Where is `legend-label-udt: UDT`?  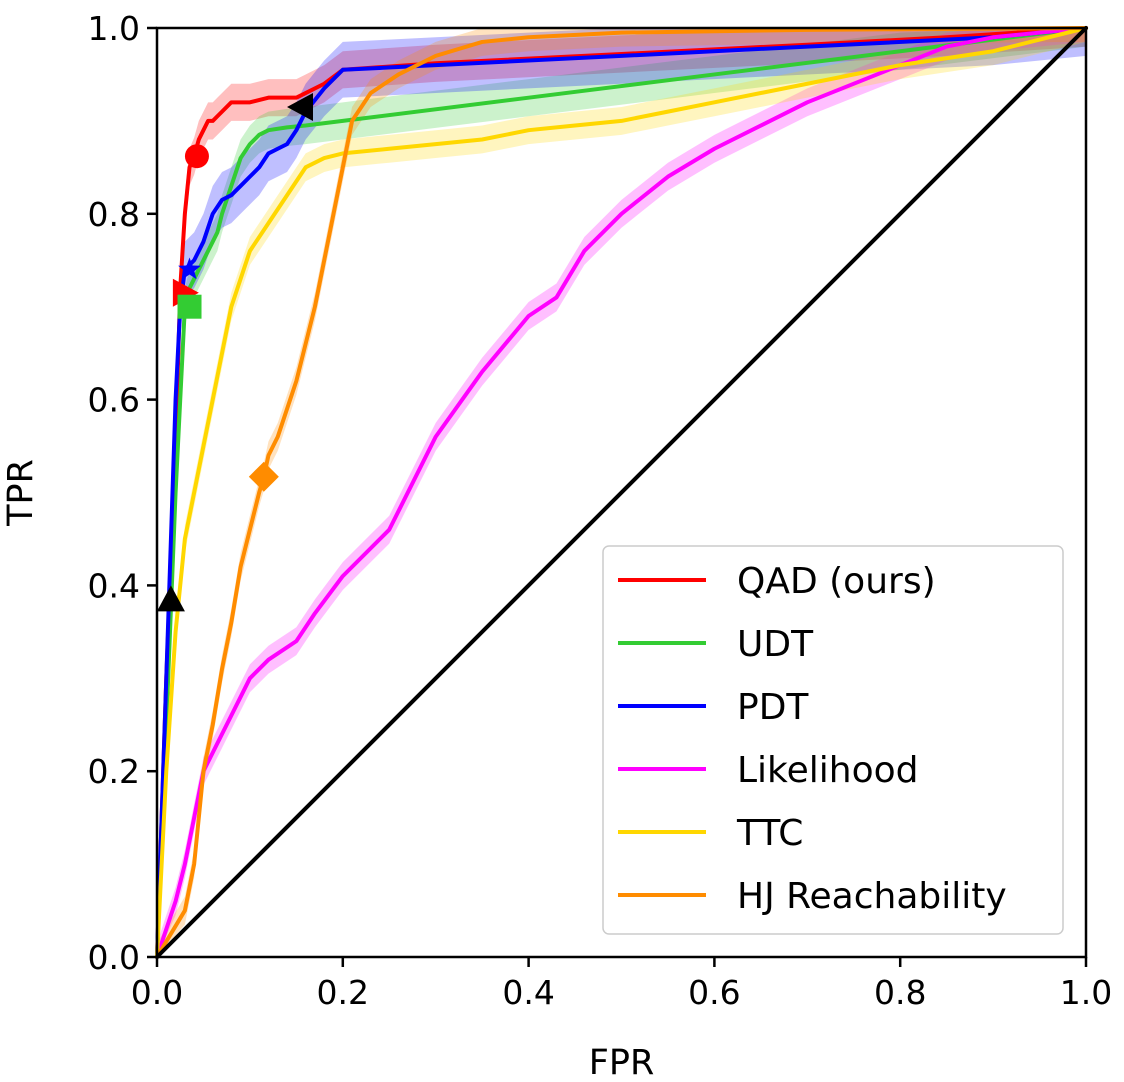
legend-label-udt: UDT is located at coordinates (775, 644).